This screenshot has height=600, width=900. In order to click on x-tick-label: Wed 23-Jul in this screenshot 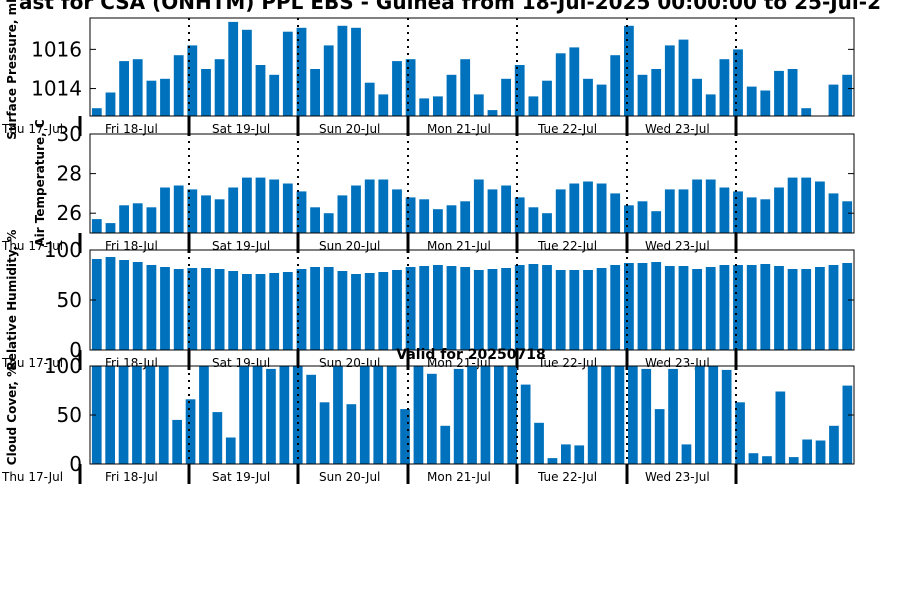, I will do `click(677, 129)`.